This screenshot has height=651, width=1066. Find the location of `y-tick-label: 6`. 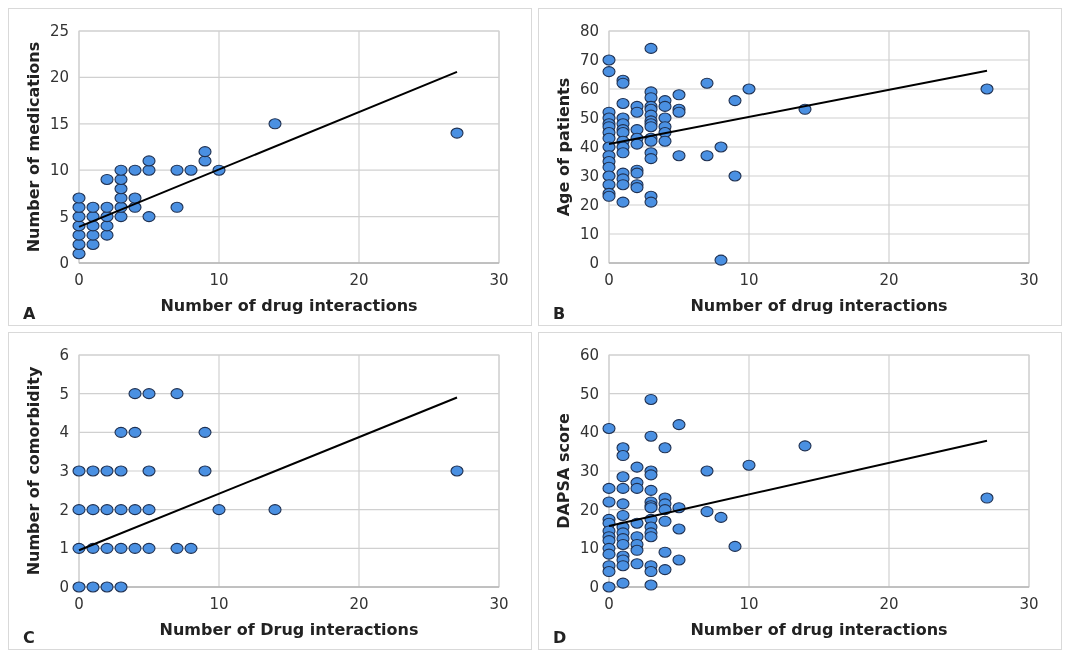

y-tick-label: 6 is located at coordinates (64, 355).